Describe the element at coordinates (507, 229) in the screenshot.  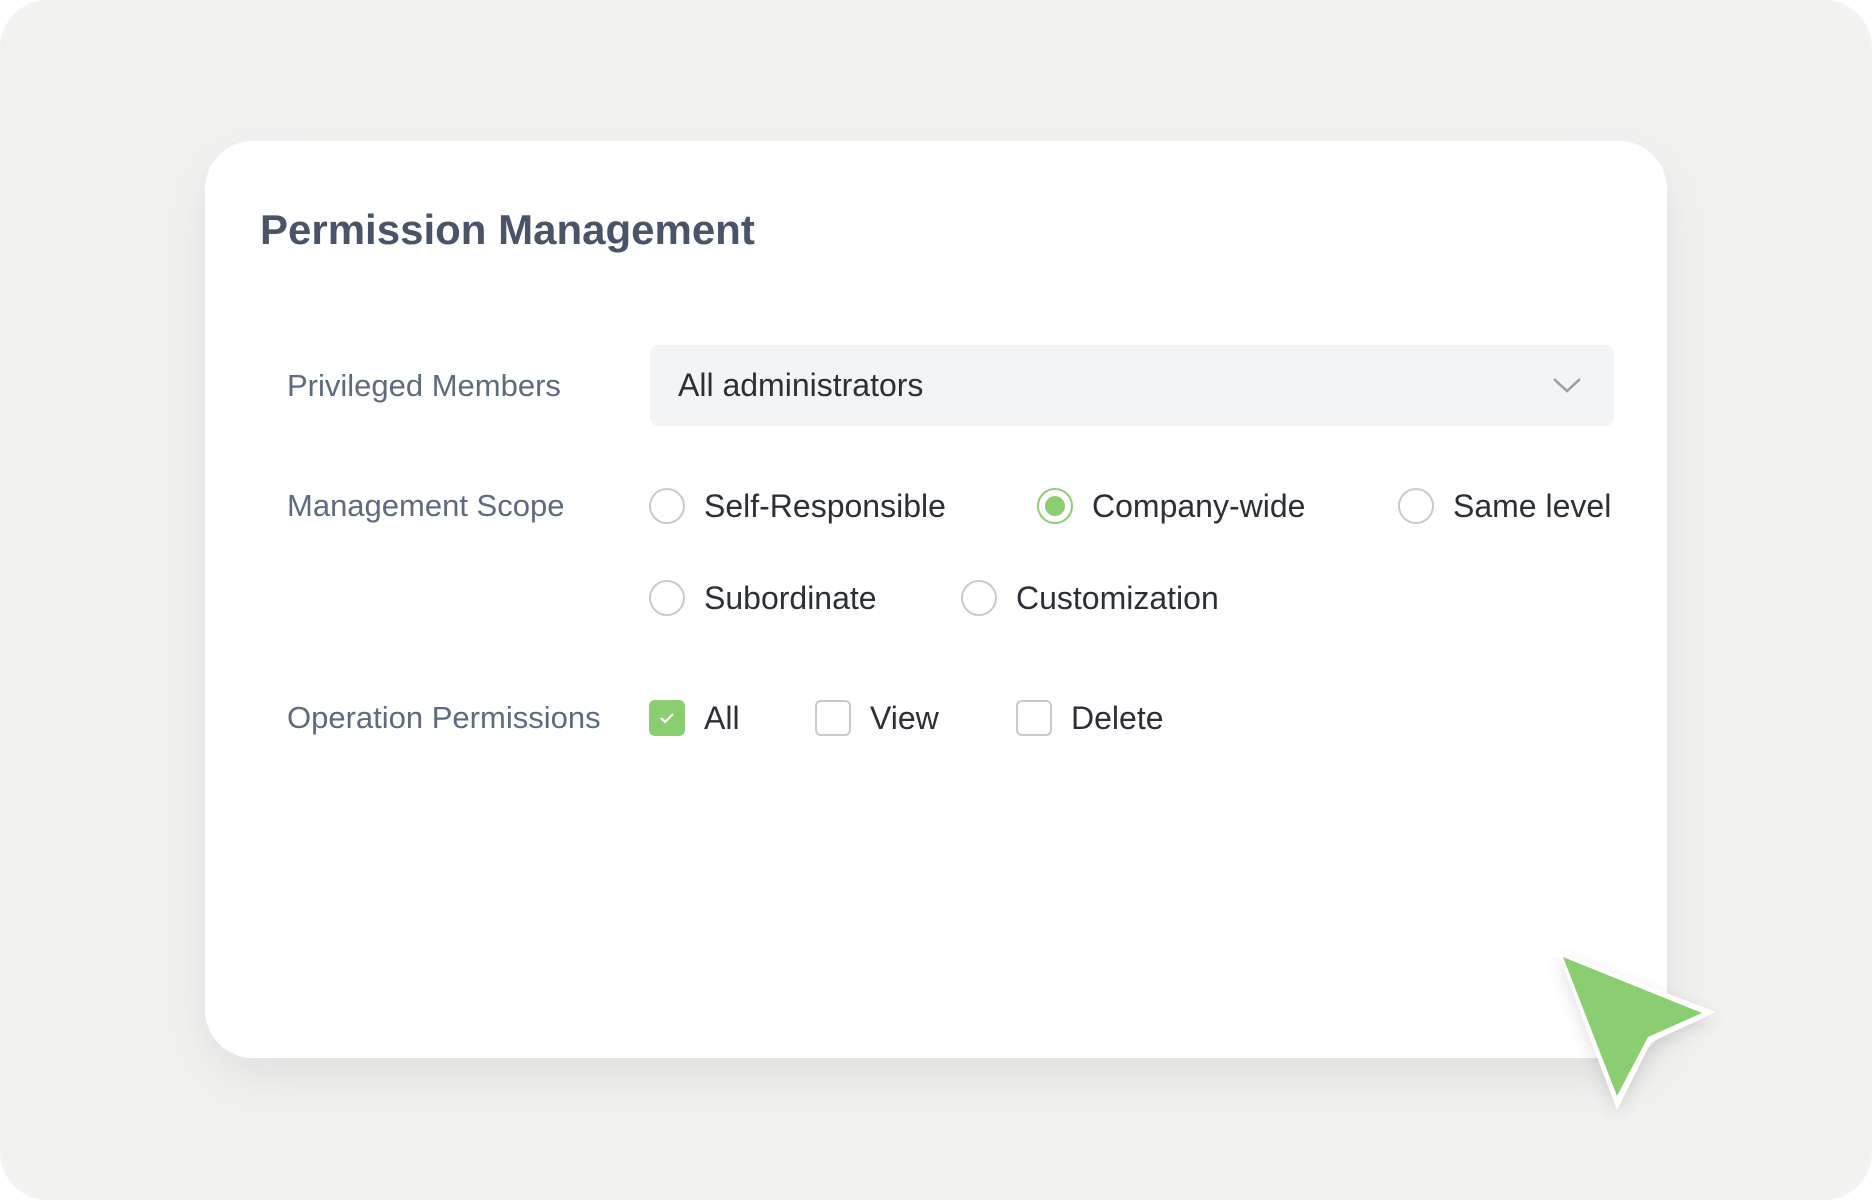
I see `page-title: Permission Management` at that location.